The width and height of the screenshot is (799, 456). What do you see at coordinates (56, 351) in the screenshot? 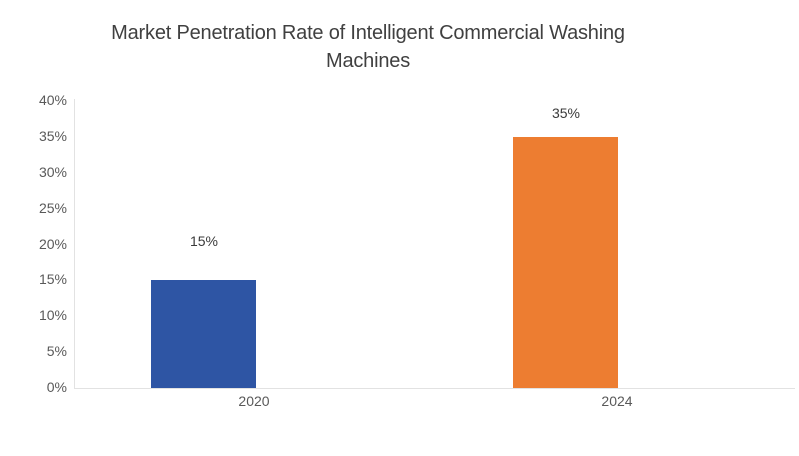
I see `y-axis-tick-label: 5%` at bounding box center [56, 351].